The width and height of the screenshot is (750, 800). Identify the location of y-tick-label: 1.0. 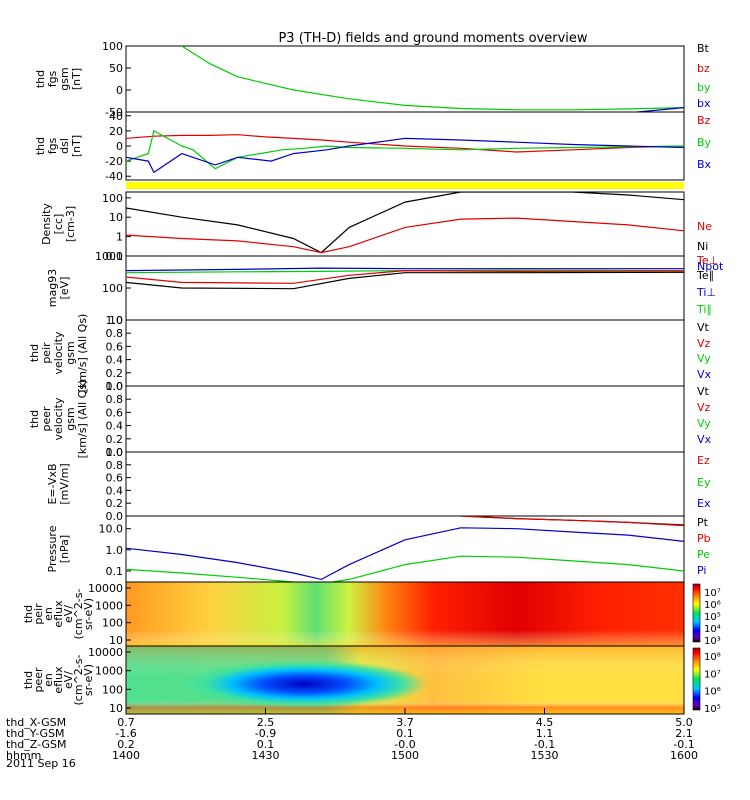
(115, 452).